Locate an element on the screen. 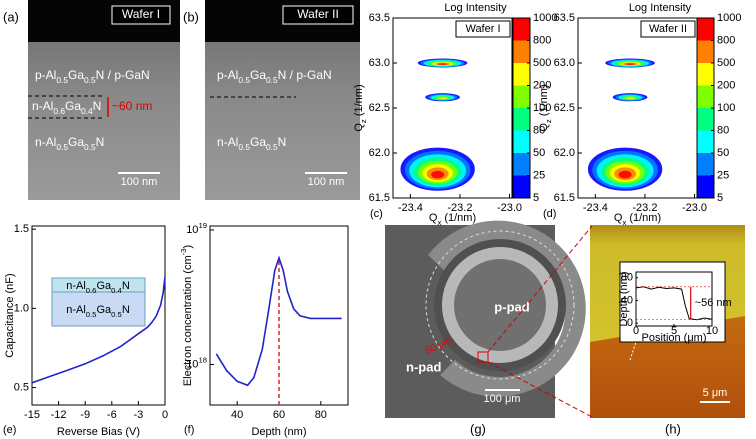 The image size is (756, 439). profile-line is located at coordinates (635, 345).